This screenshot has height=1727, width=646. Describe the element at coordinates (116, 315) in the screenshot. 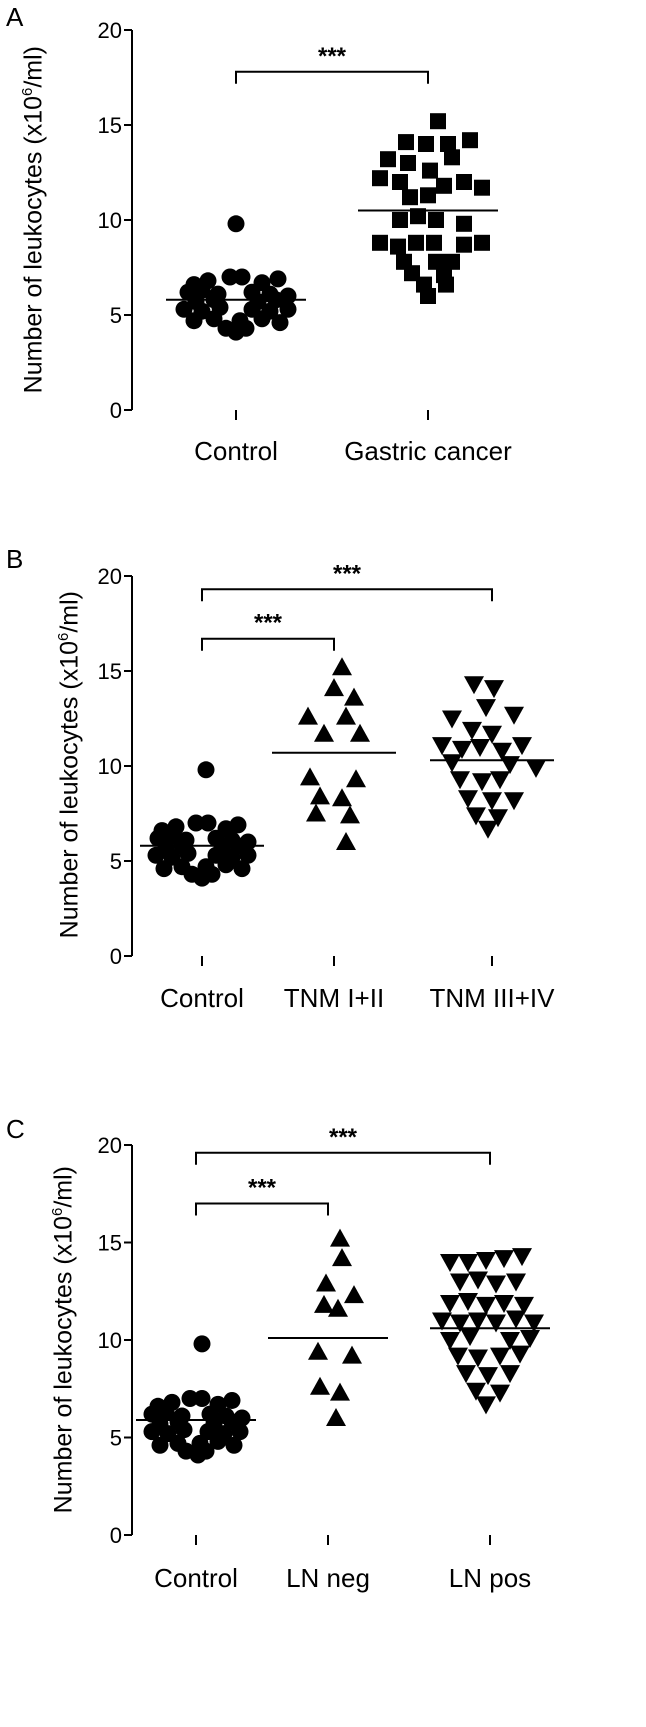

I see `y-tick-label: 5` at that location.